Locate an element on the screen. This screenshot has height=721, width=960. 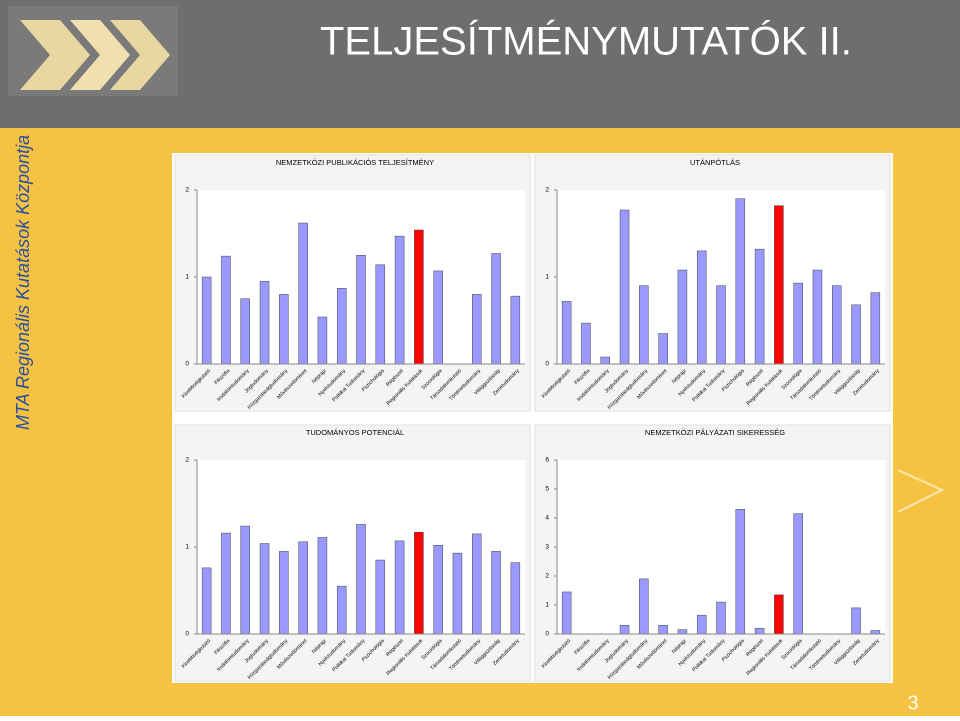
decor-arrow is located at coordinates (921, 491).